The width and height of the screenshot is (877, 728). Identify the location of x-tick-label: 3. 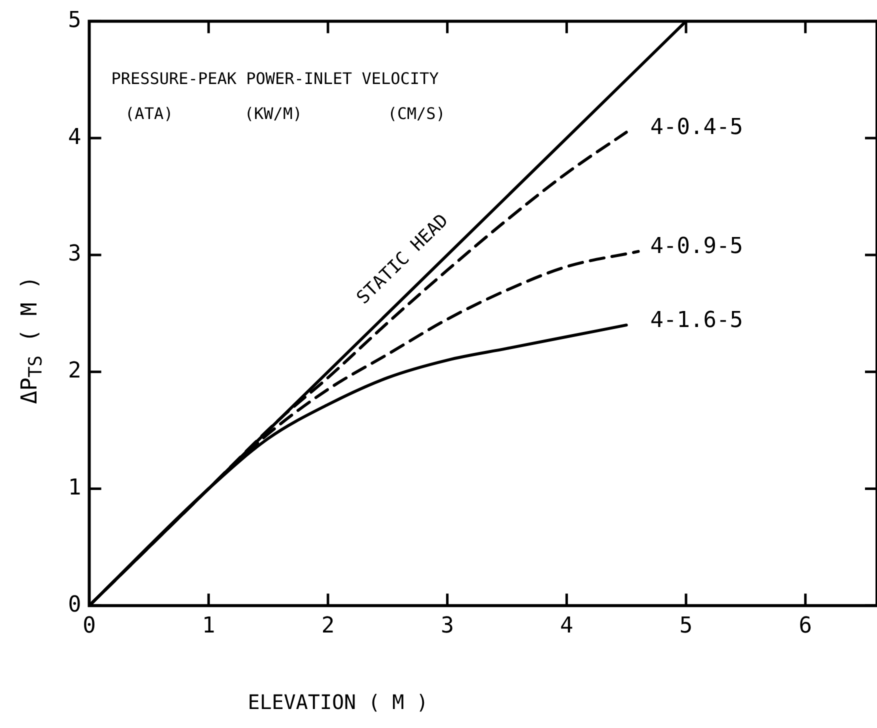
(447, 626).